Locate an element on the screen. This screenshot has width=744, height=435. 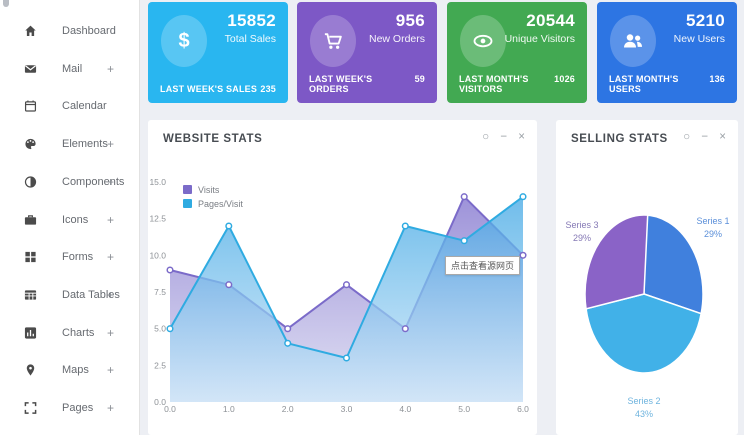
table-icon is located at coordinates (30, 294).